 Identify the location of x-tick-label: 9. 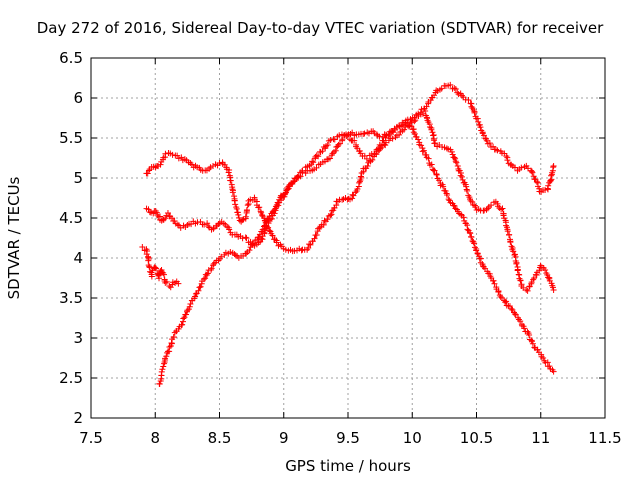
(284, 438).